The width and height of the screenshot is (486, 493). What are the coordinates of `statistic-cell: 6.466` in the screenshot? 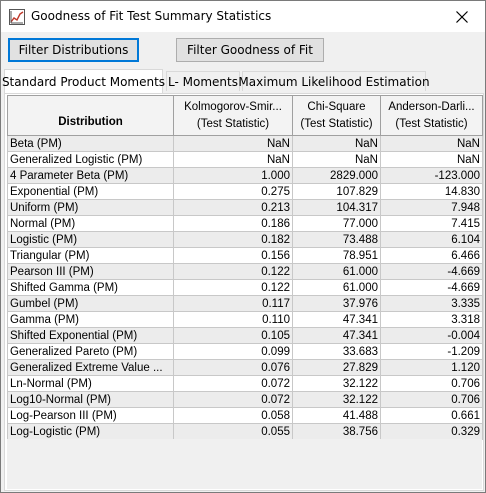 It's located at (431, 255).